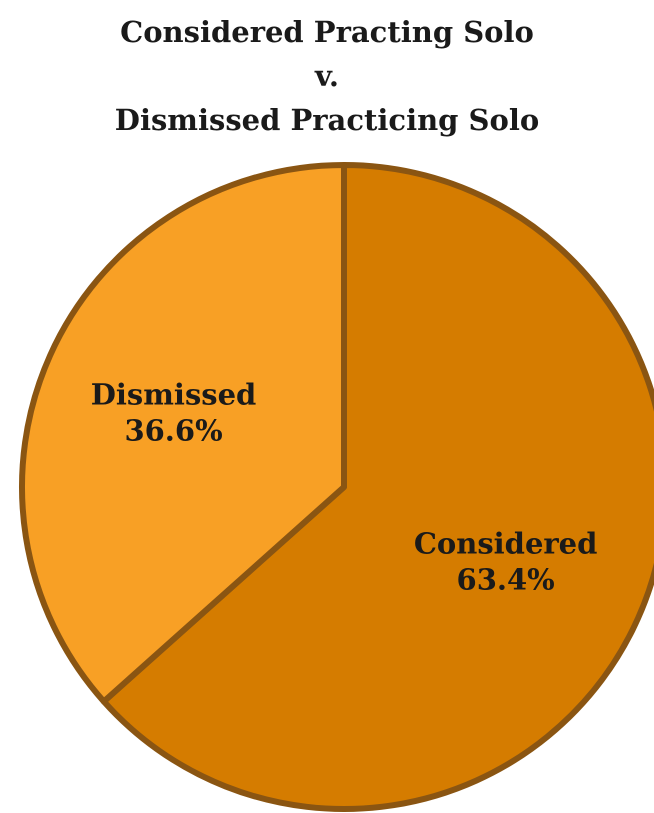  I want to click on slice-label-name: Dismissed, so click(174, 395).